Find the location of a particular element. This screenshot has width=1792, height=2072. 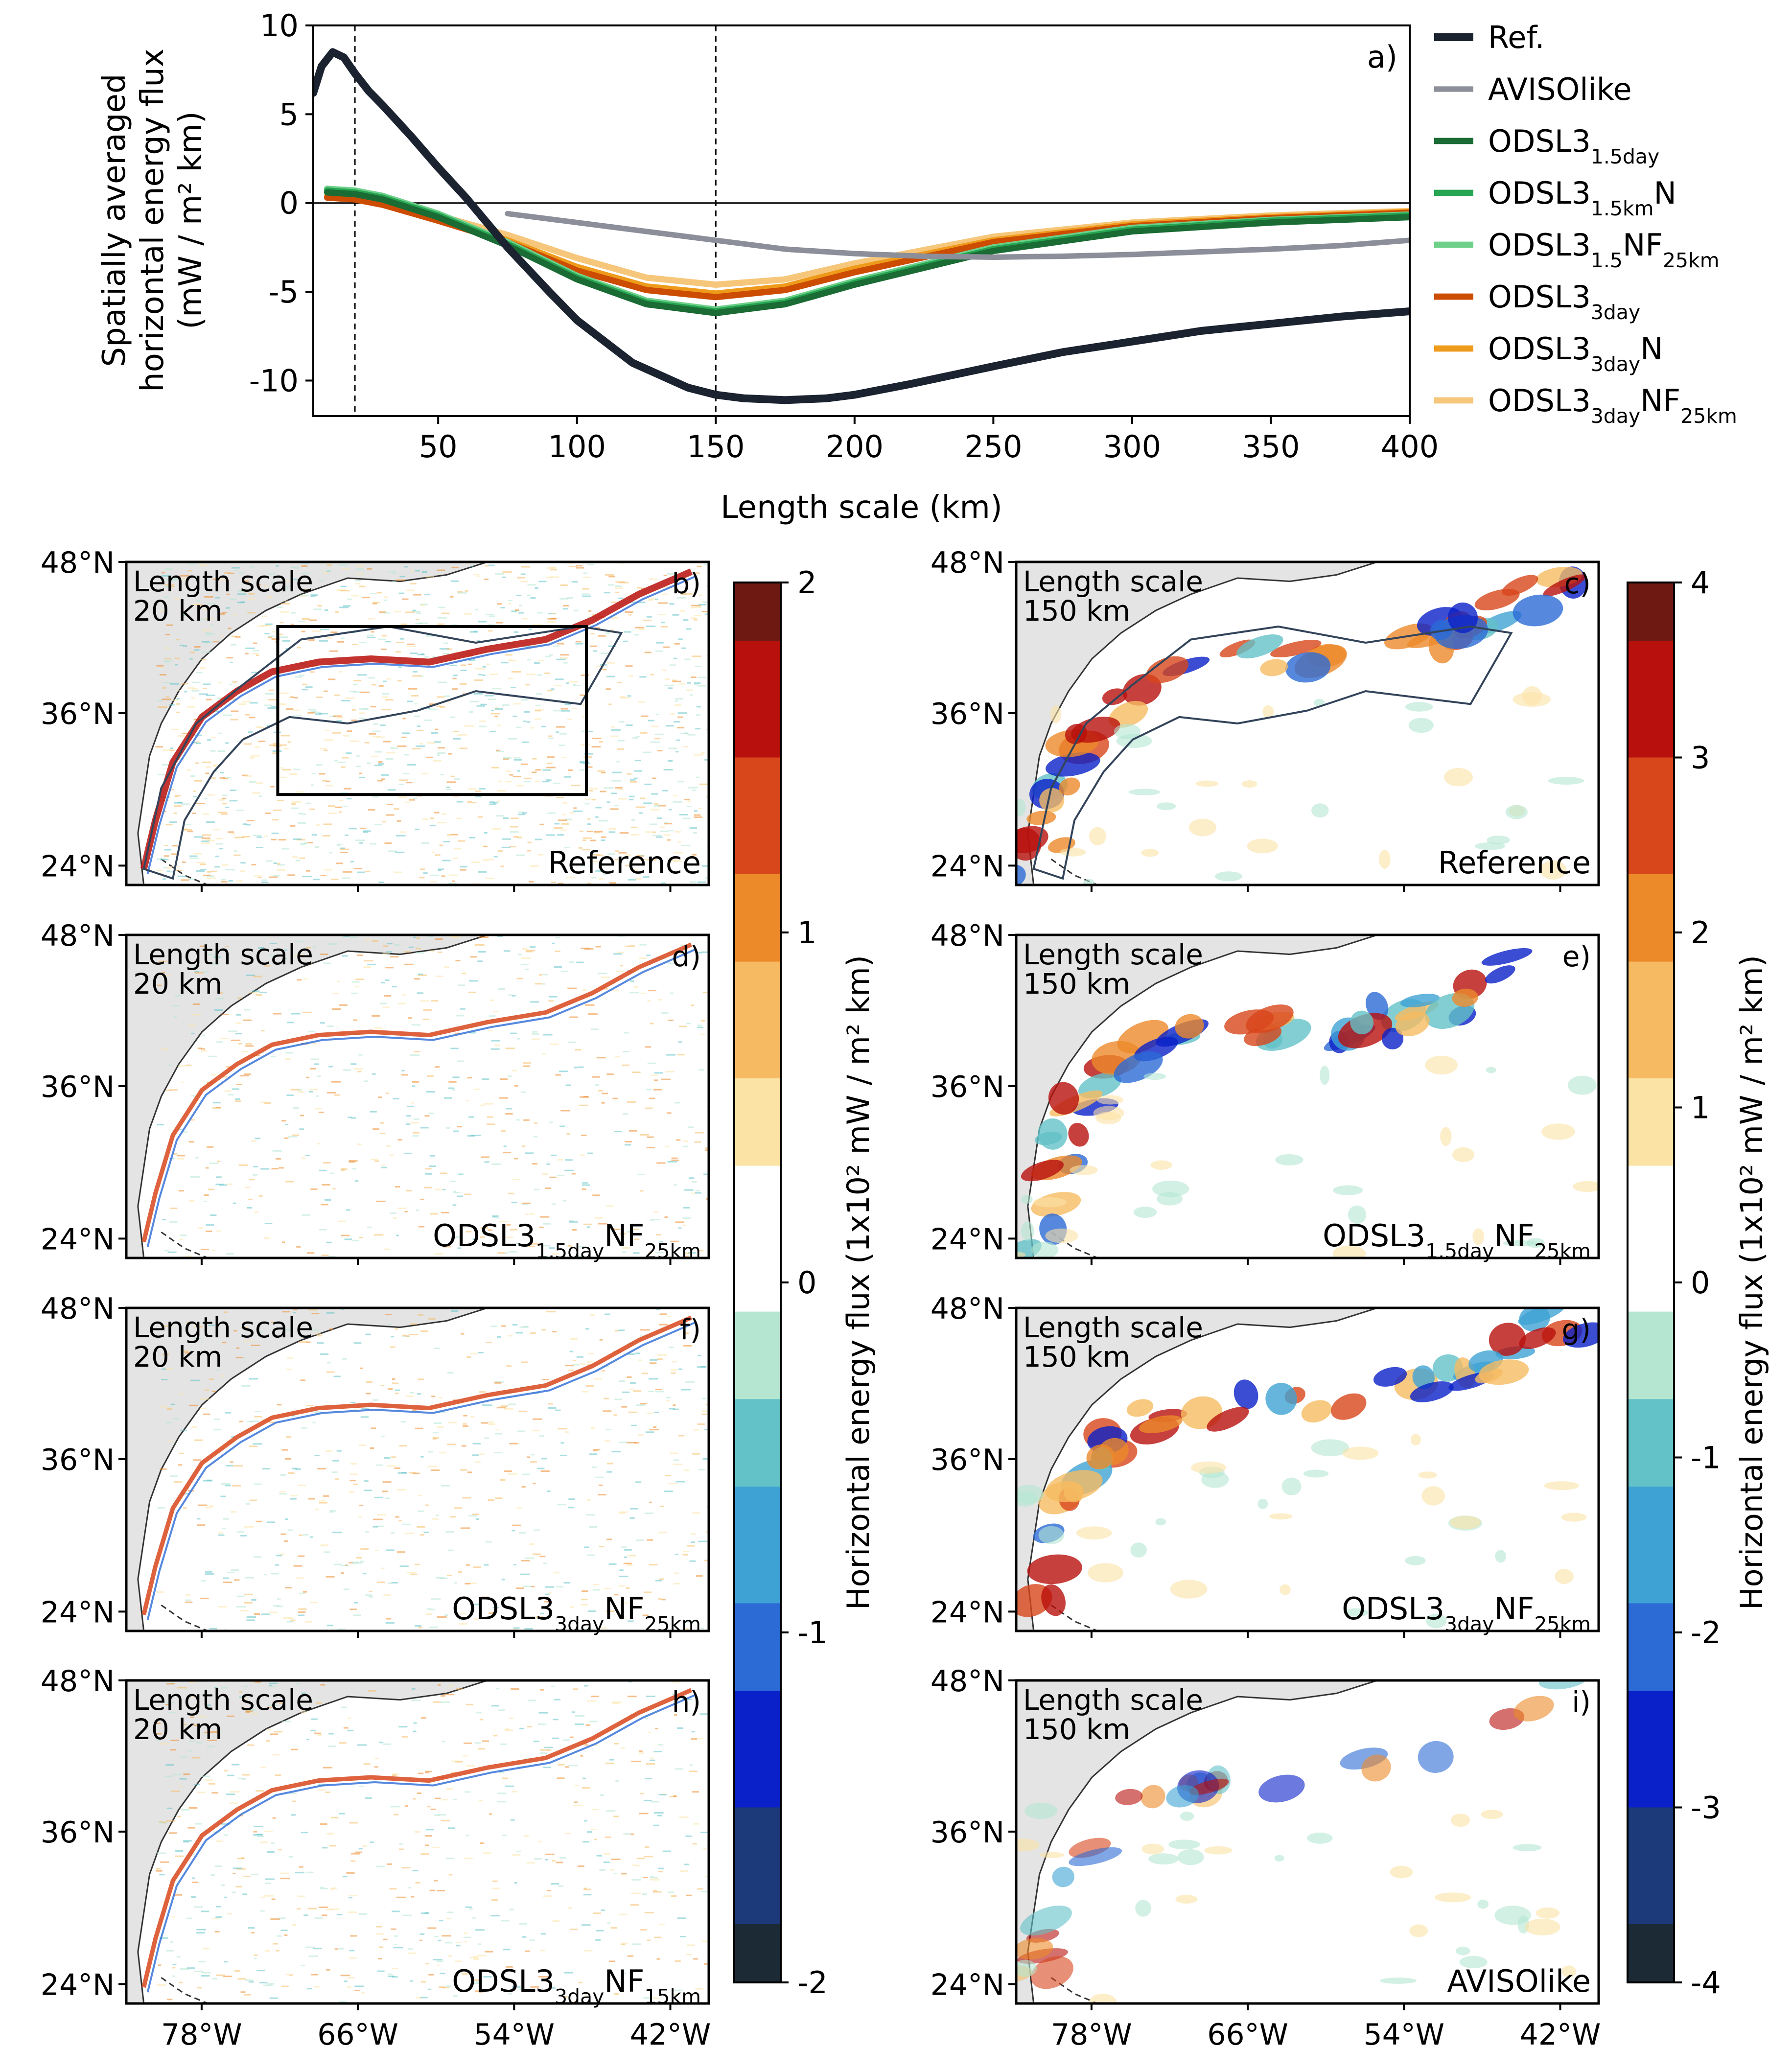

panel-label-a: a) is located at coordinates (1382, 57).